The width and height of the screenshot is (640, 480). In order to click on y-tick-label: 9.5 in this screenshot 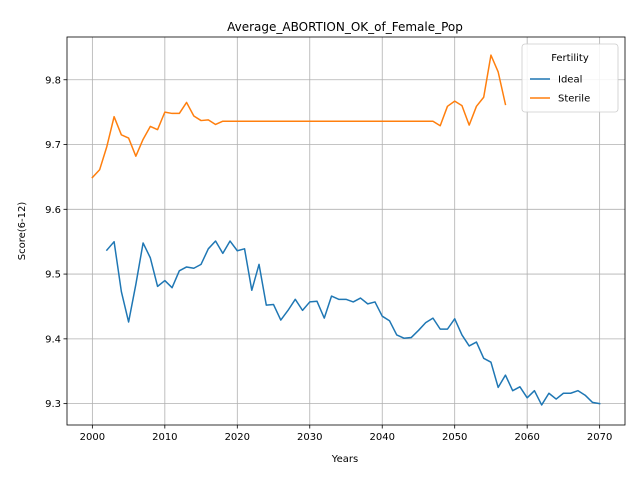, I will do `click(53, 275)`.